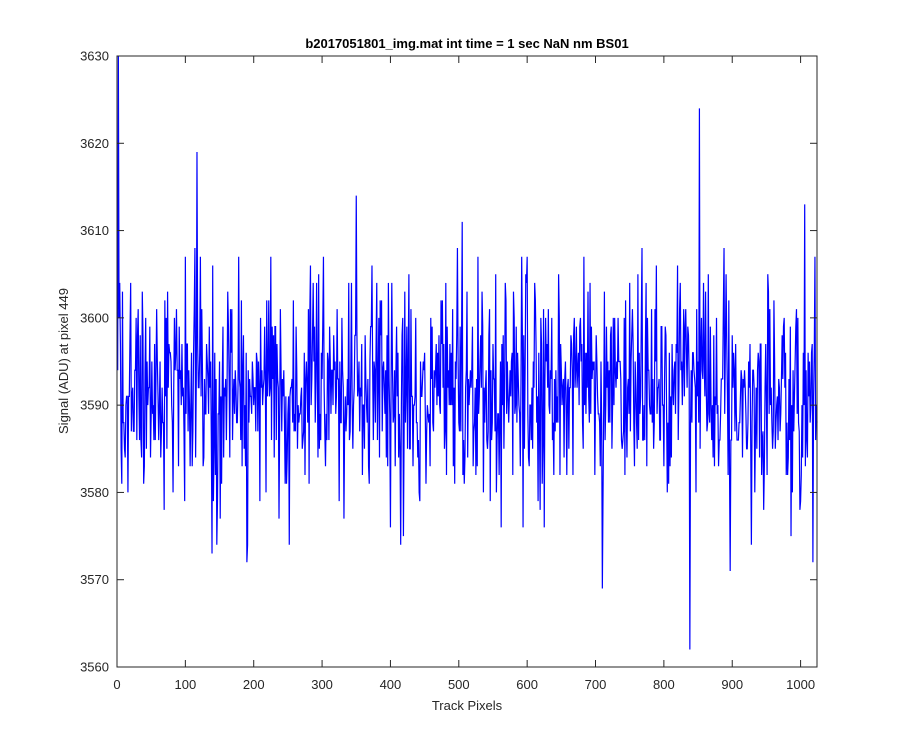 This screenshot has width=900, height=750. Describe the element at coordinates (94, 492) in the screenshot. I see `y-tick-label: 3580` at that location.